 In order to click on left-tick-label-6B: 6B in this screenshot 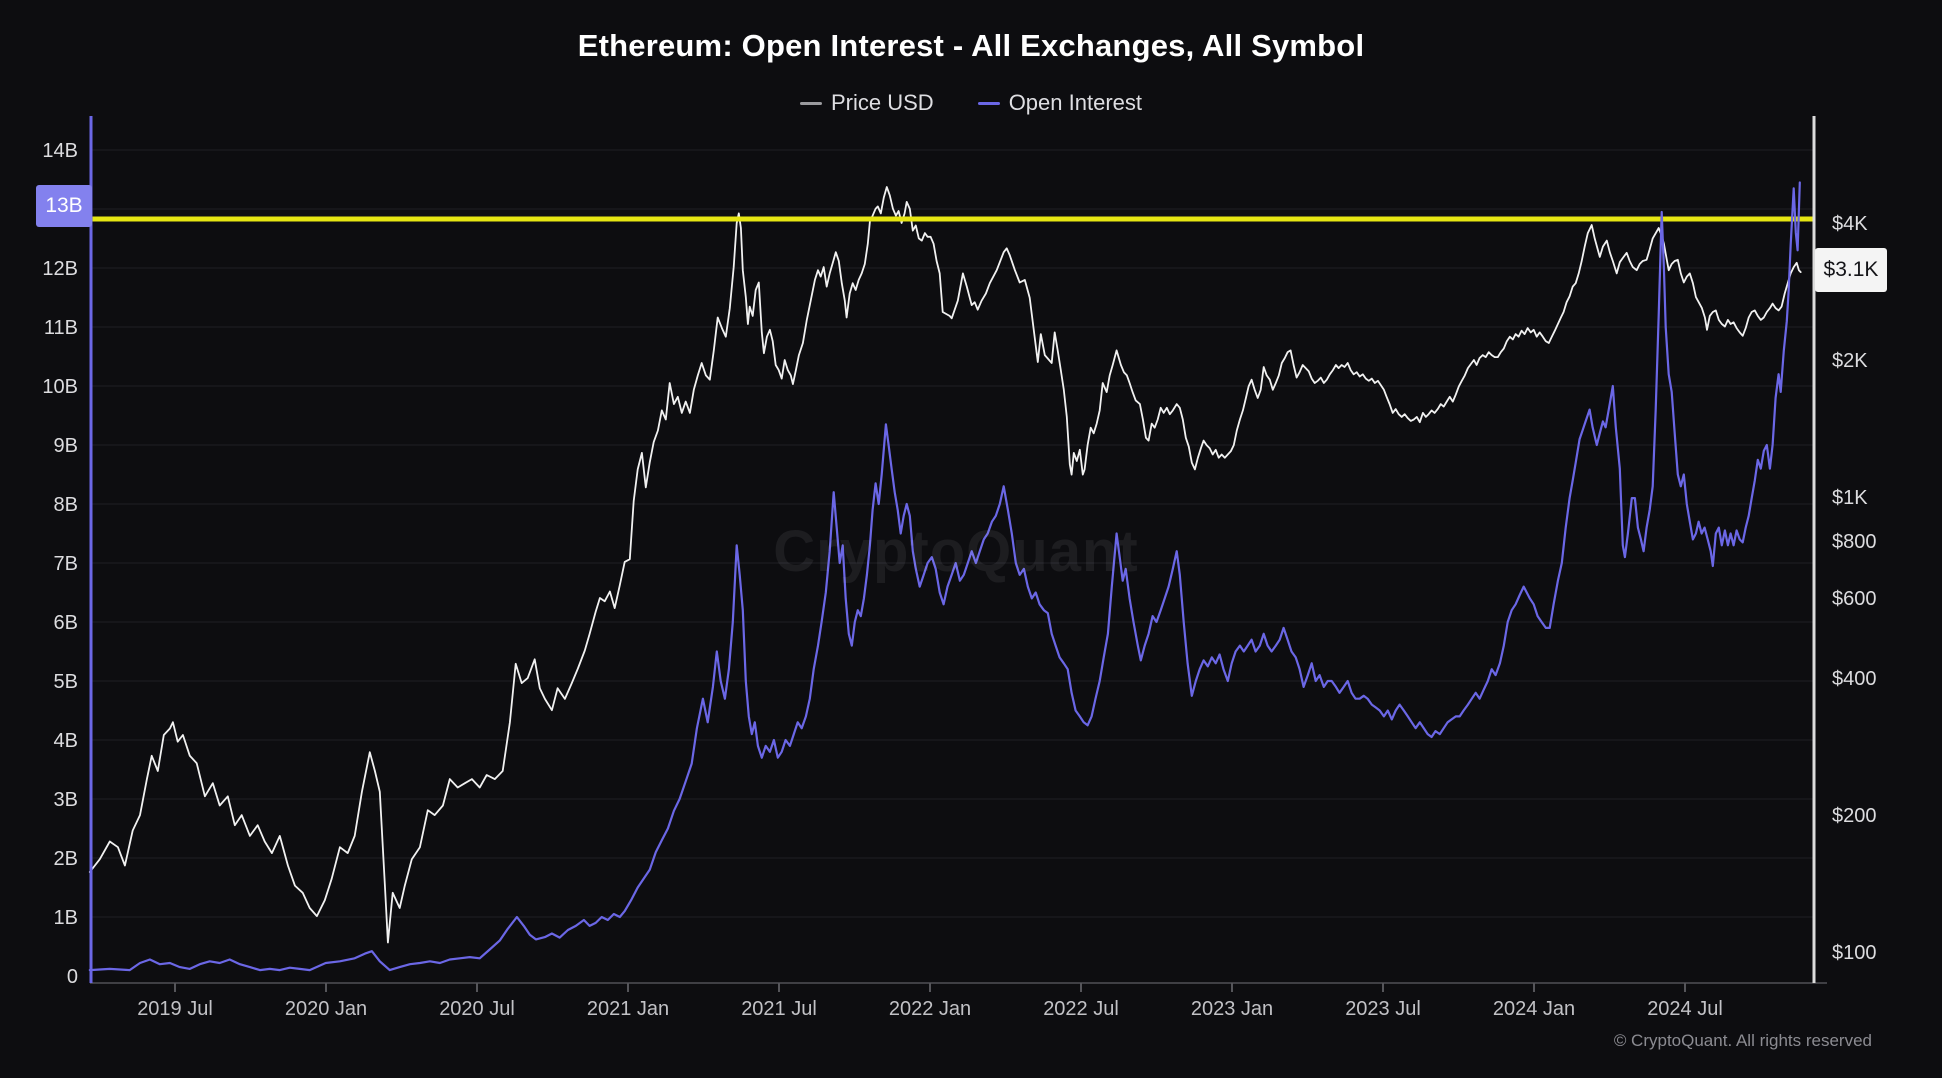, I will do `click(66, 623)`.